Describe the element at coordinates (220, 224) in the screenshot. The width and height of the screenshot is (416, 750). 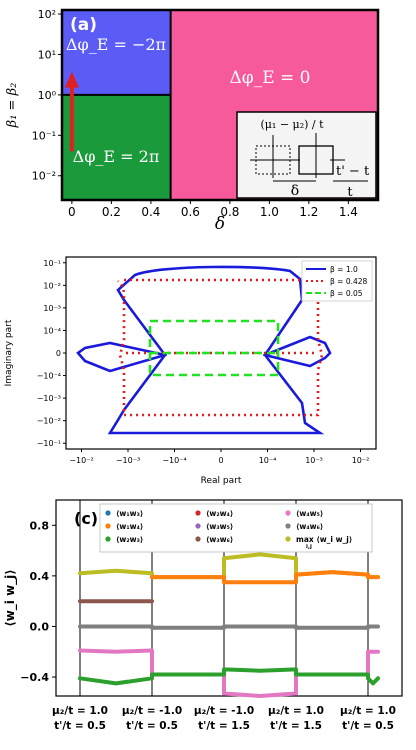
I see `x-axis-label: δ` at that location.